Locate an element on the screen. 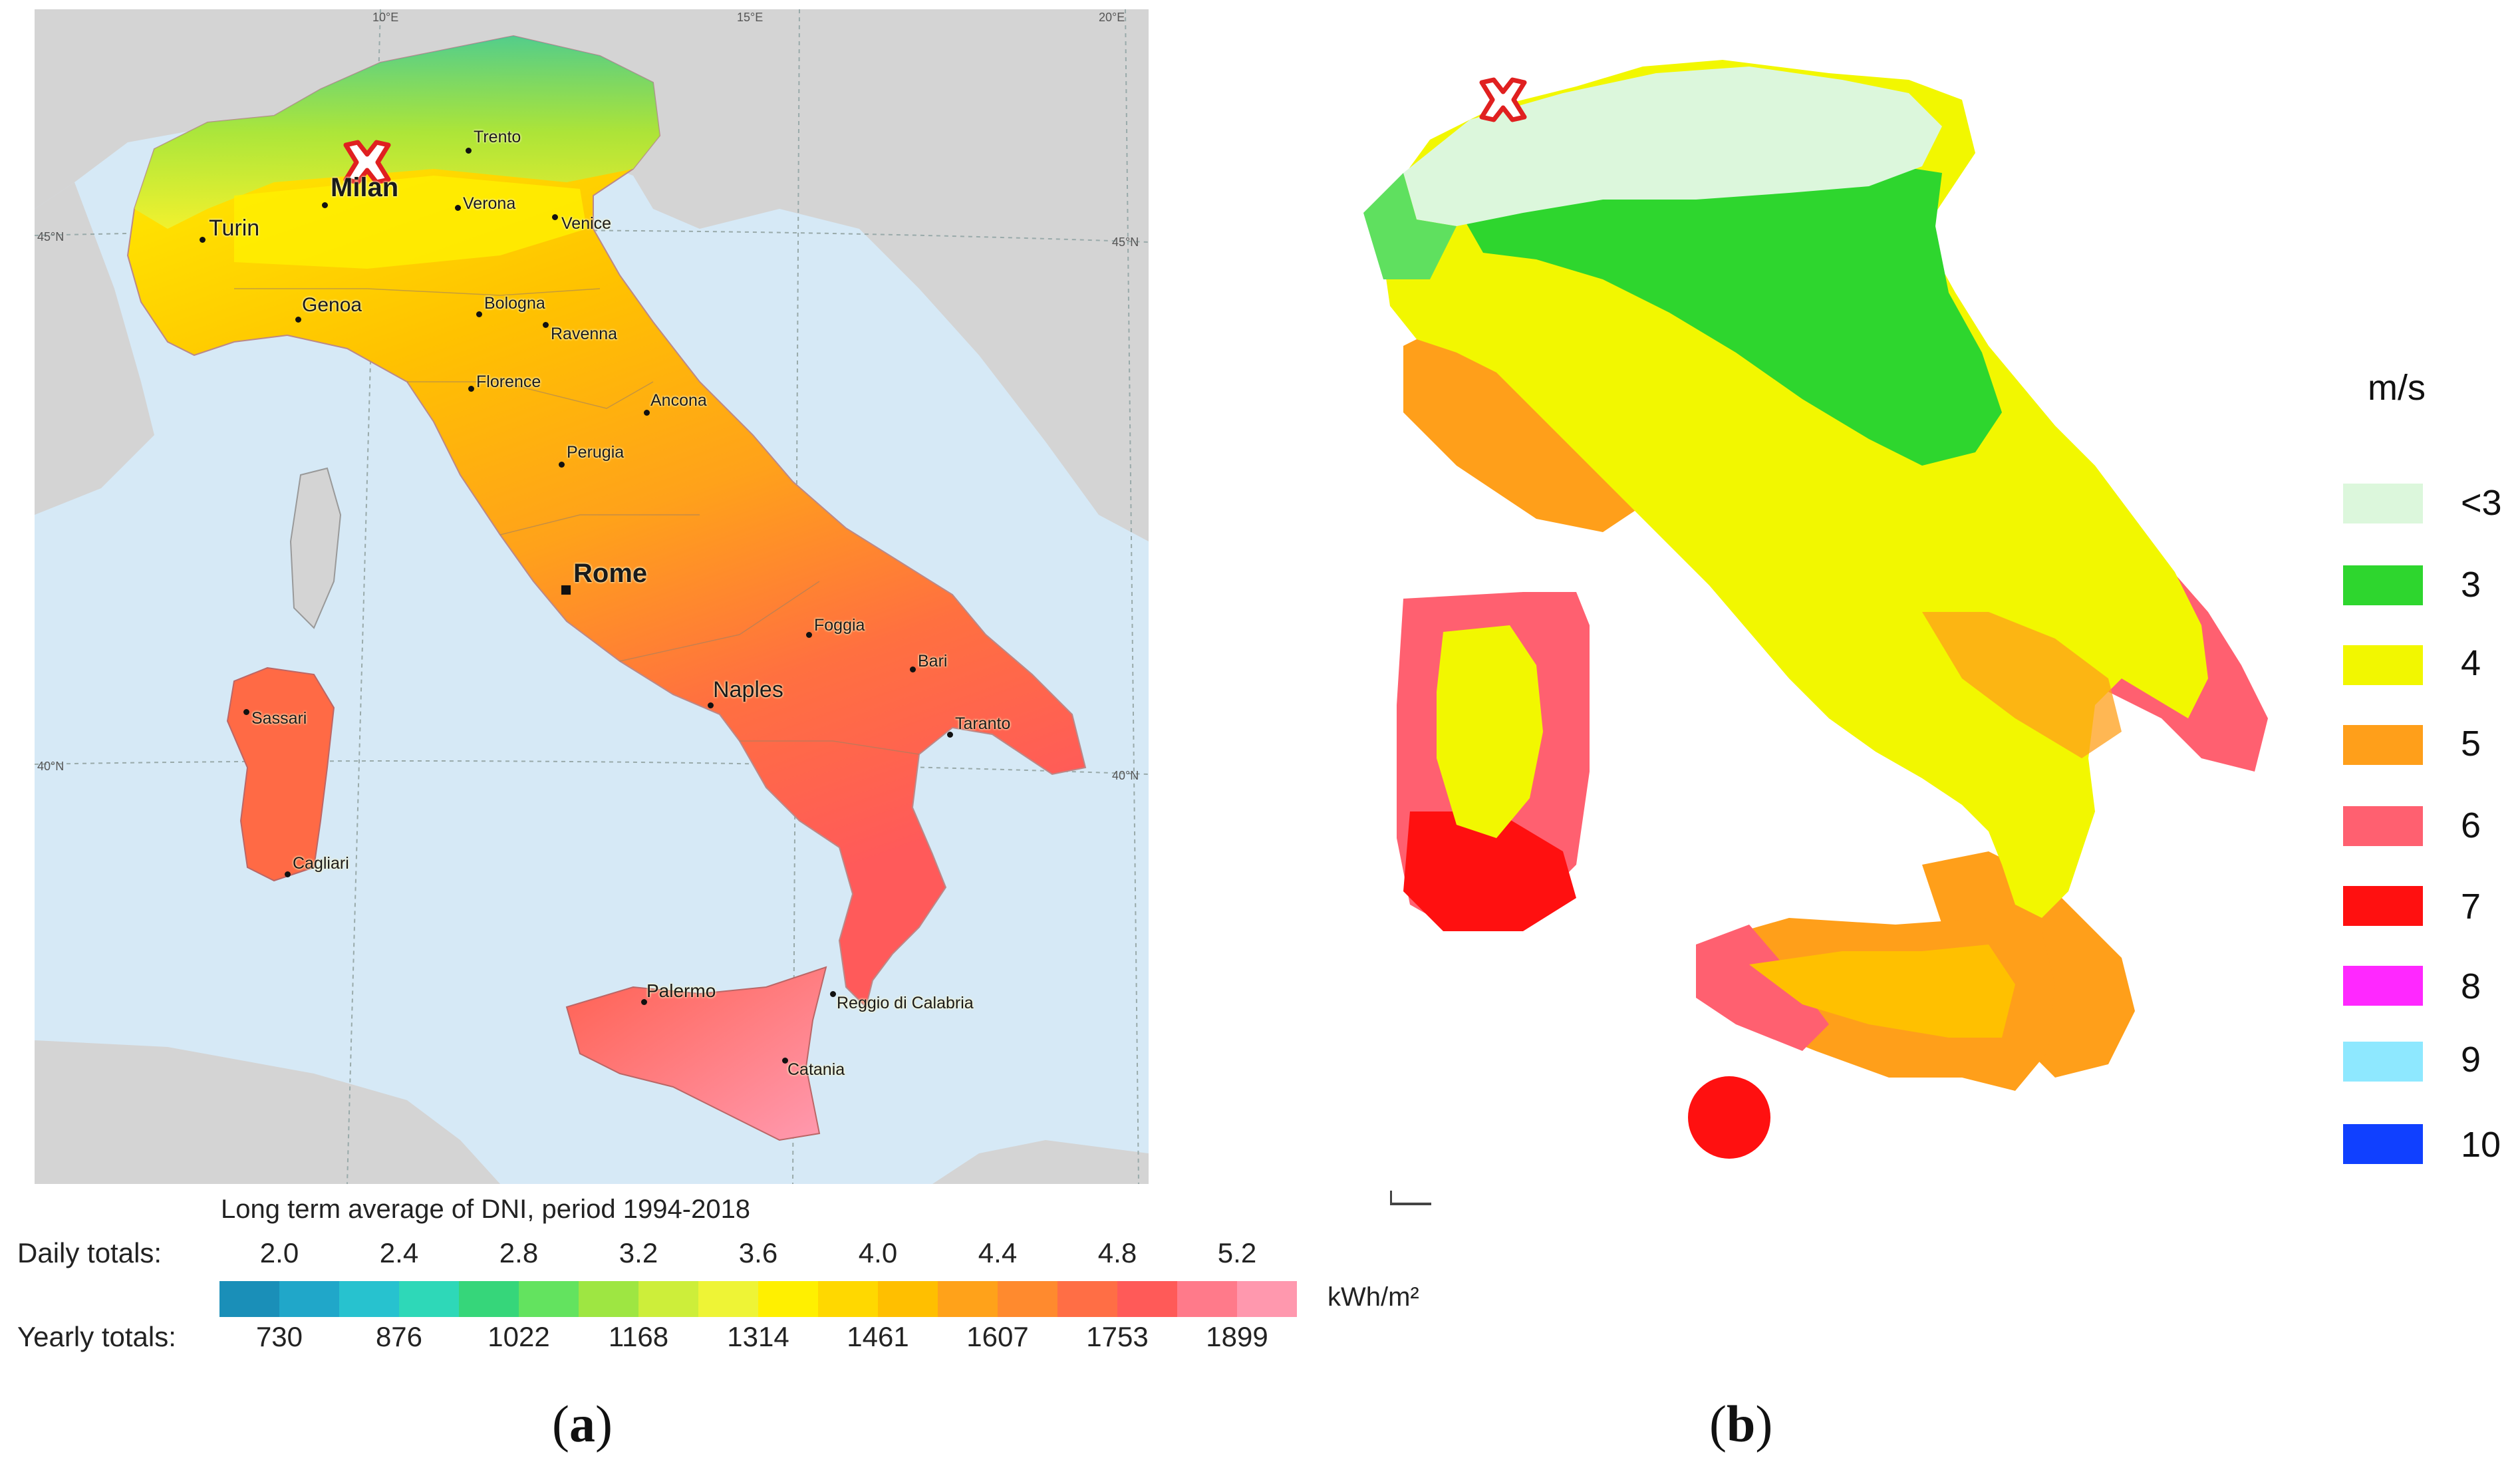 The width and height of the screenshot is (2520, 1466). wind-label-7: 7 is located at coordinates (2471, 907).